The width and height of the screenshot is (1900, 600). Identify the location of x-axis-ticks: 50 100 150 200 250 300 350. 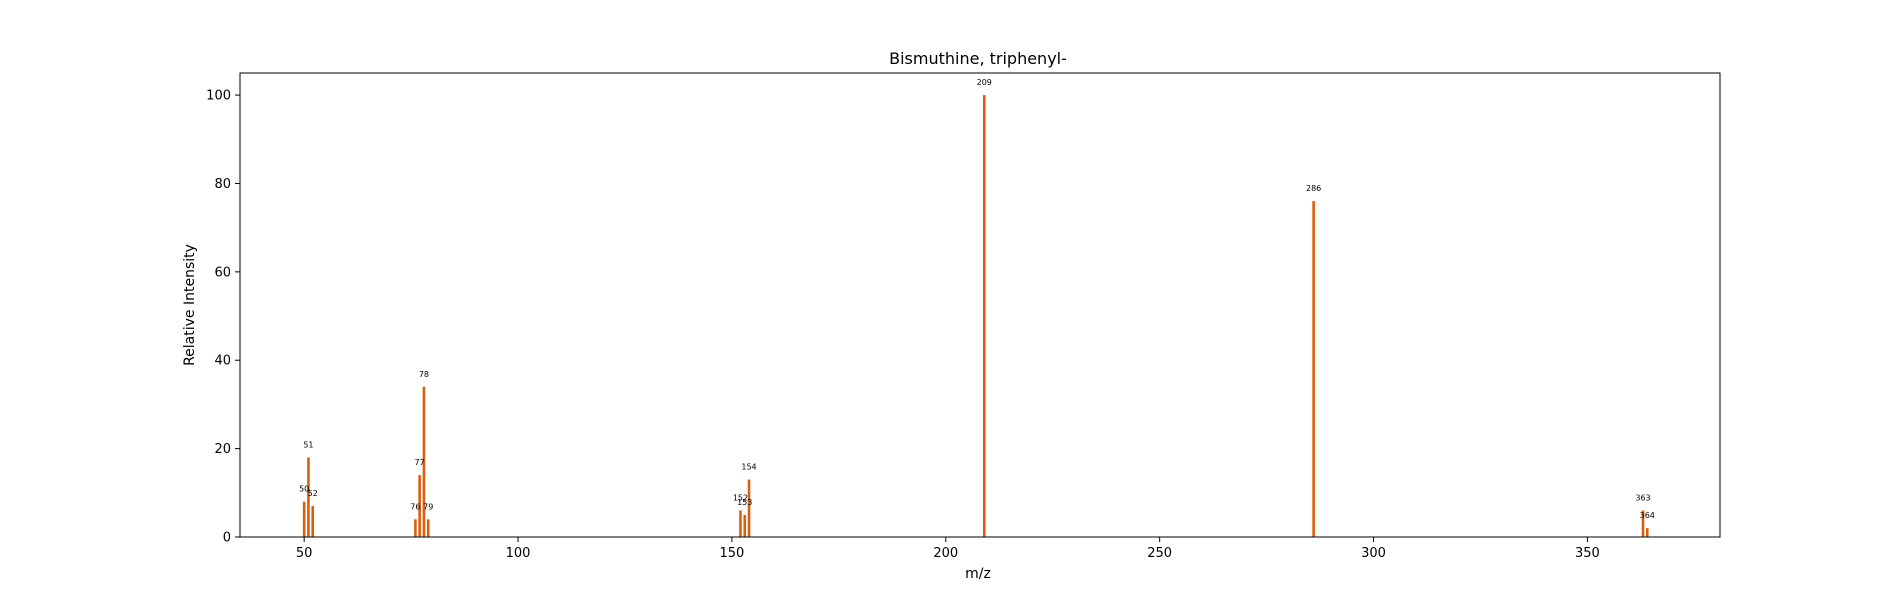
(948, 549).